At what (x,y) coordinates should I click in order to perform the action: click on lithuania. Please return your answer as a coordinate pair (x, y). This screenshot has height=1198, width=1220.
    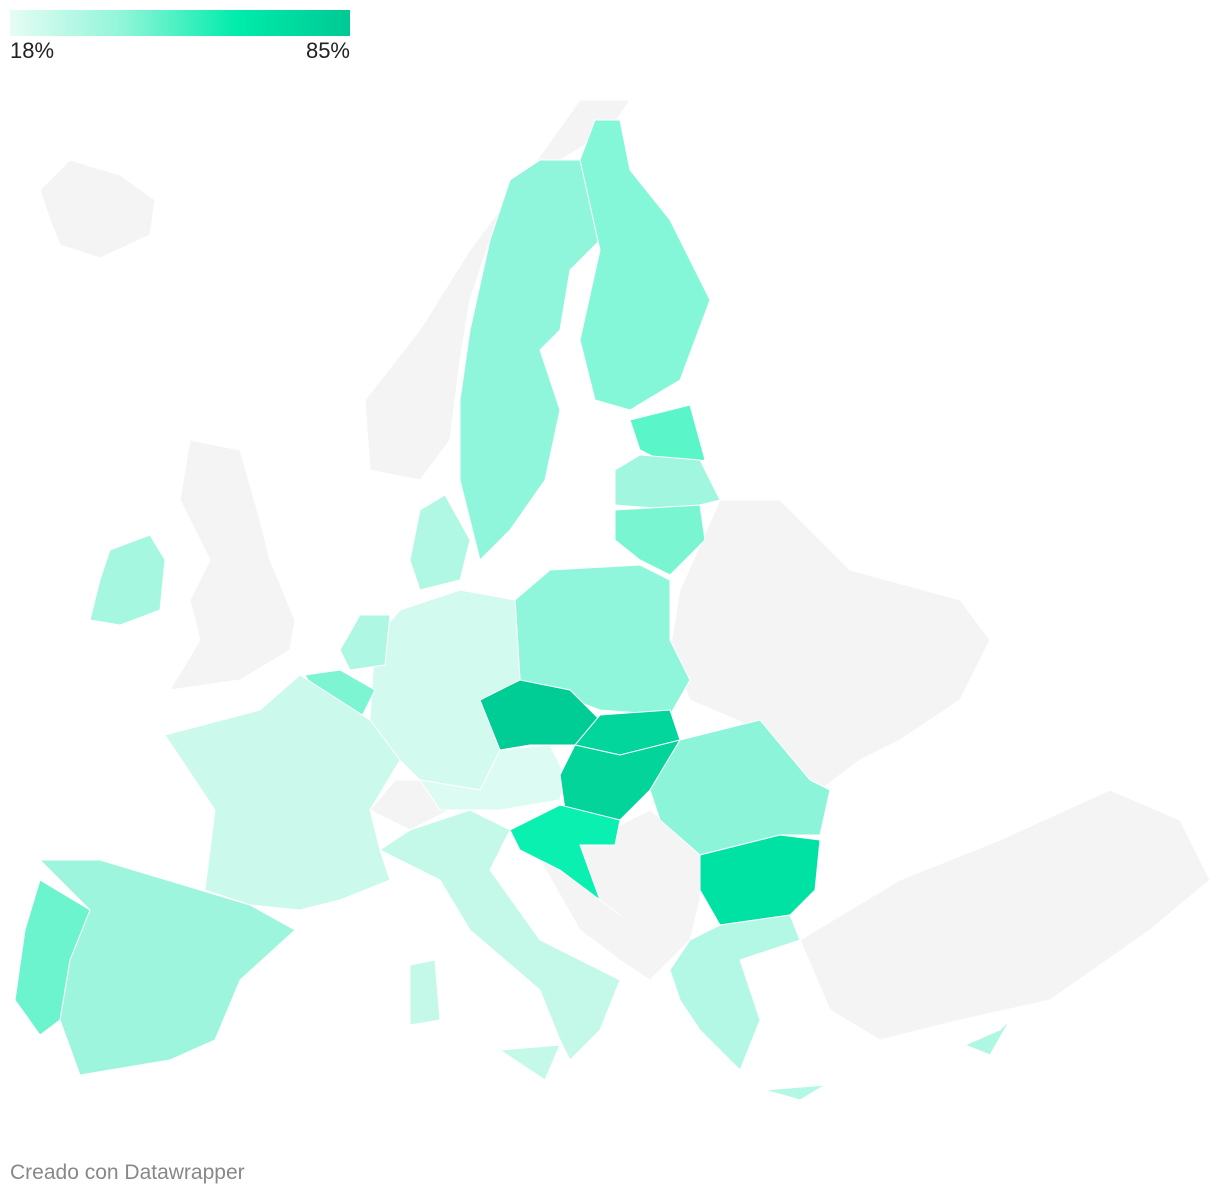
    Looking at the image, I should click on (660, 540).